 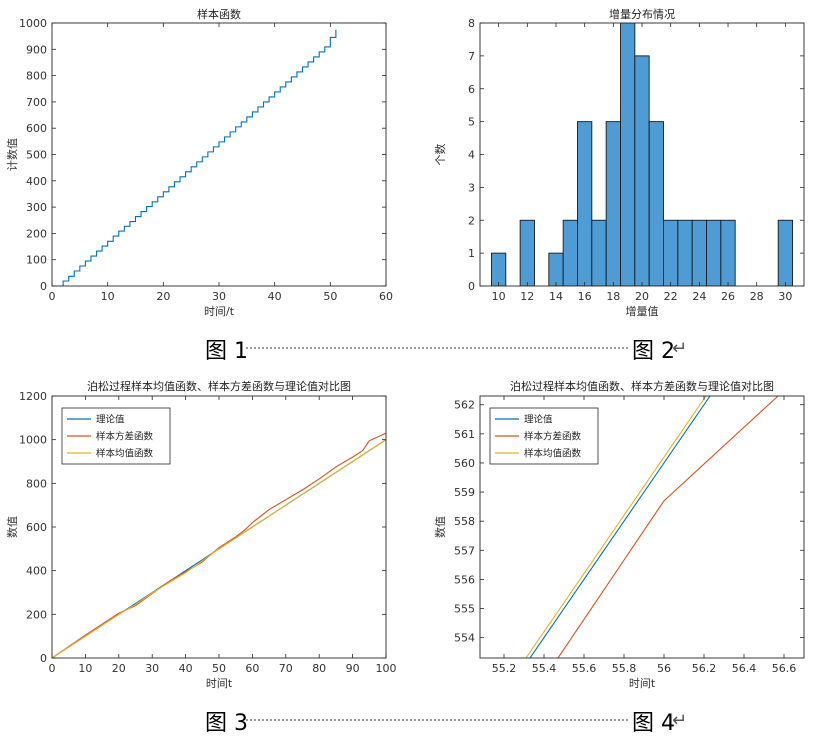 I want to click on x-tick-label: 20, so click(x=163, y=296).